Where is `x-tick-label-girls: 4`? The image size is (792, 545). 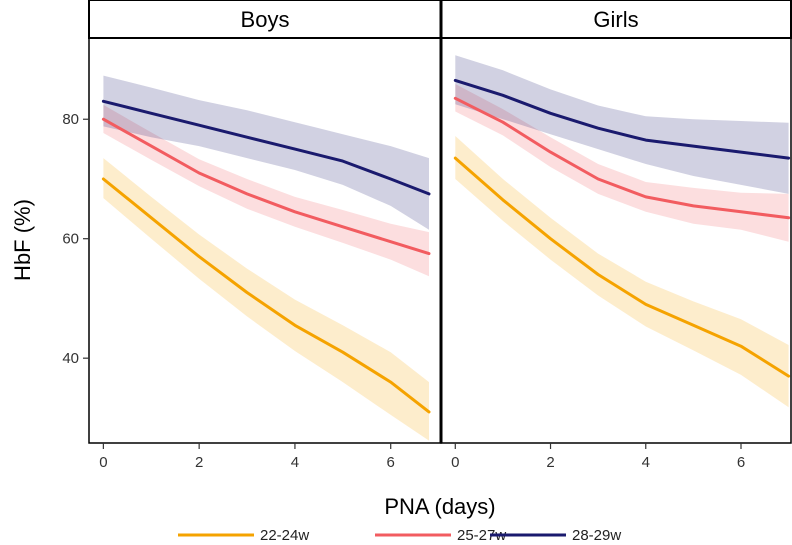 x-tick-label-girls: 4 is located at coordinates (646, 462).